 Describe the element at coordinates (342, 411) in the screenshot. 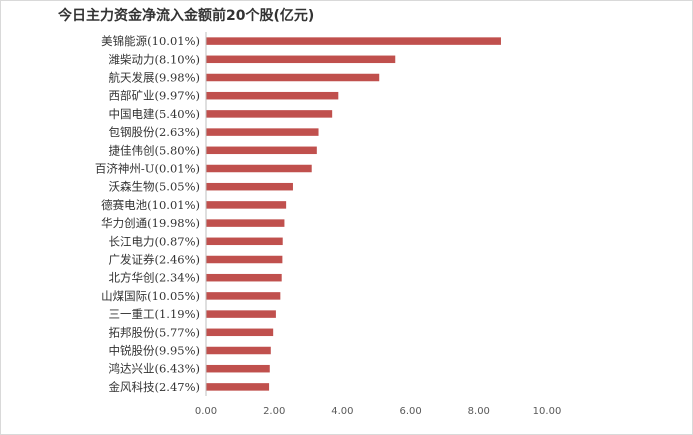

I see `x-tick-label-2: 4.00` at that location.